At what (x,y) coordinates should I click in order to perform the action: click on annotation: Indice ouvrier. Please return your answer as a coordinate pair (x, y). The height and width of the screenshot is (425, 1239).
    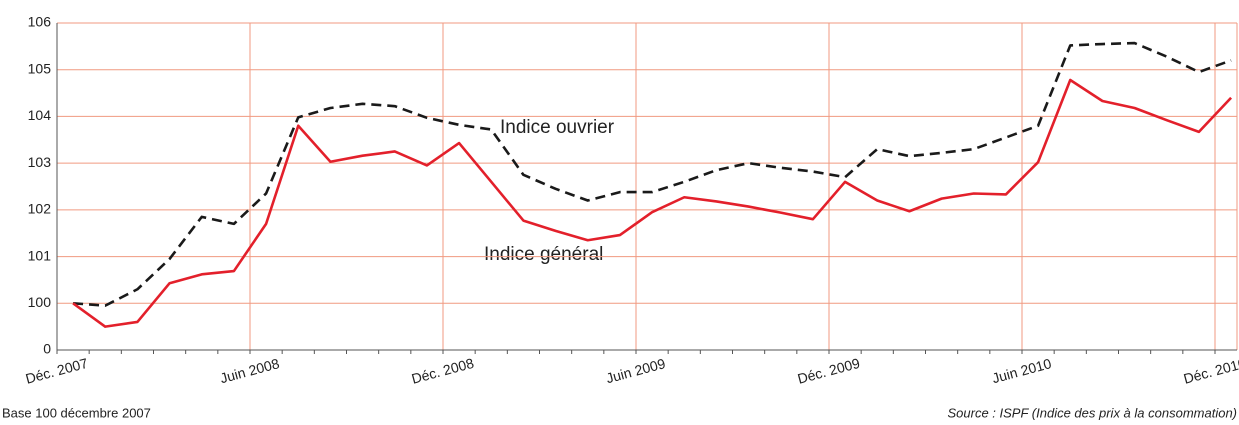
    Looking at the image, I should click on (557, 127).